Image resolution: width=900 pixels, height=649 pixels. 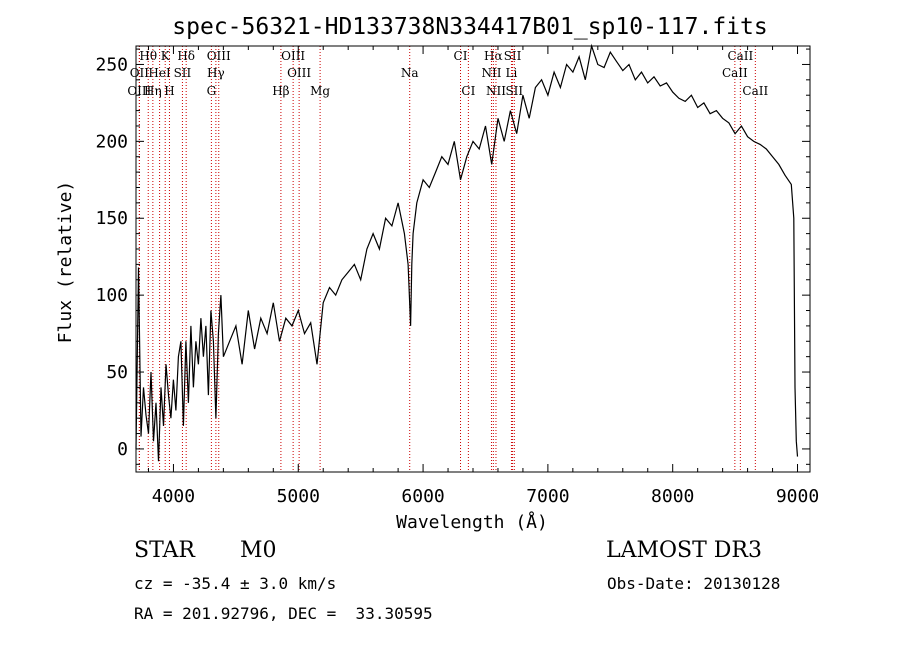 What do you see at coordinates (512, 73) in the screenshot?
I see `marker-label: Li` at bounding box center [512, 73].